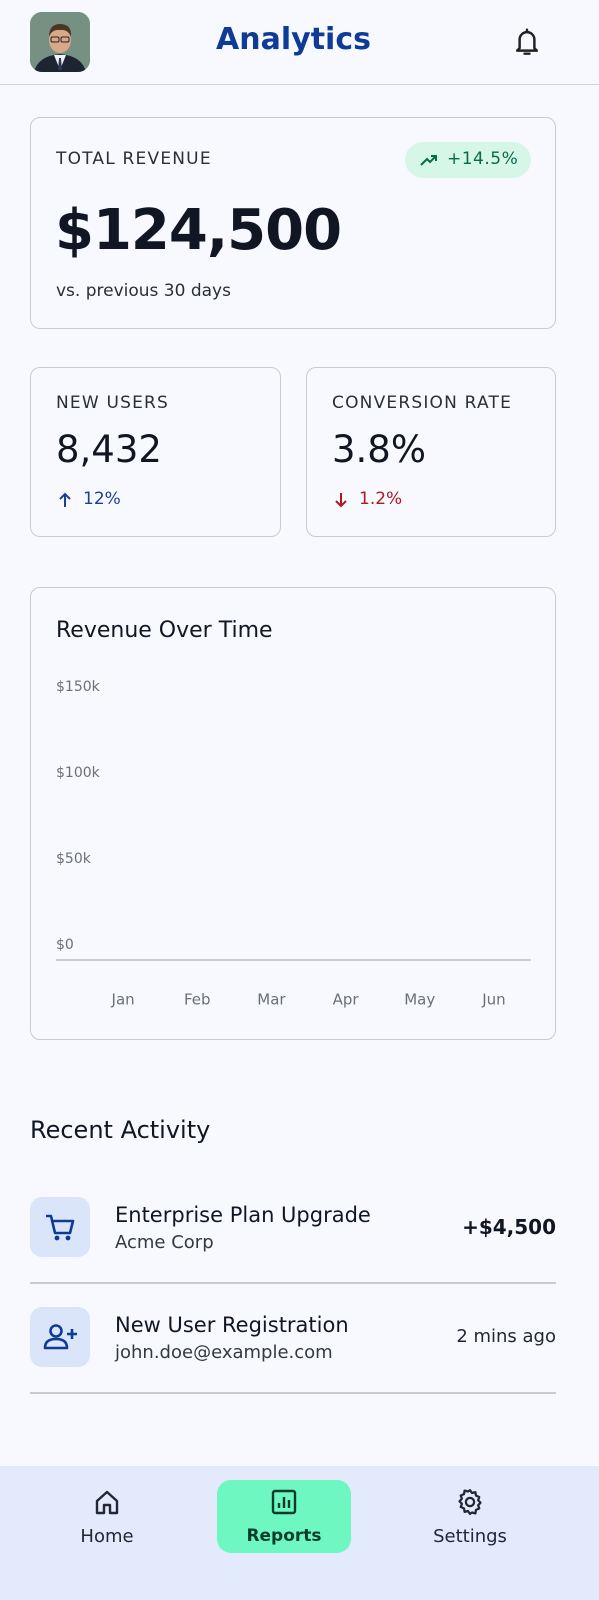 This screenshot has width=599, height=1600. Describe the element at coordinates (102, 499) in the screenshot. I see `metric-change: 12%` at that location.